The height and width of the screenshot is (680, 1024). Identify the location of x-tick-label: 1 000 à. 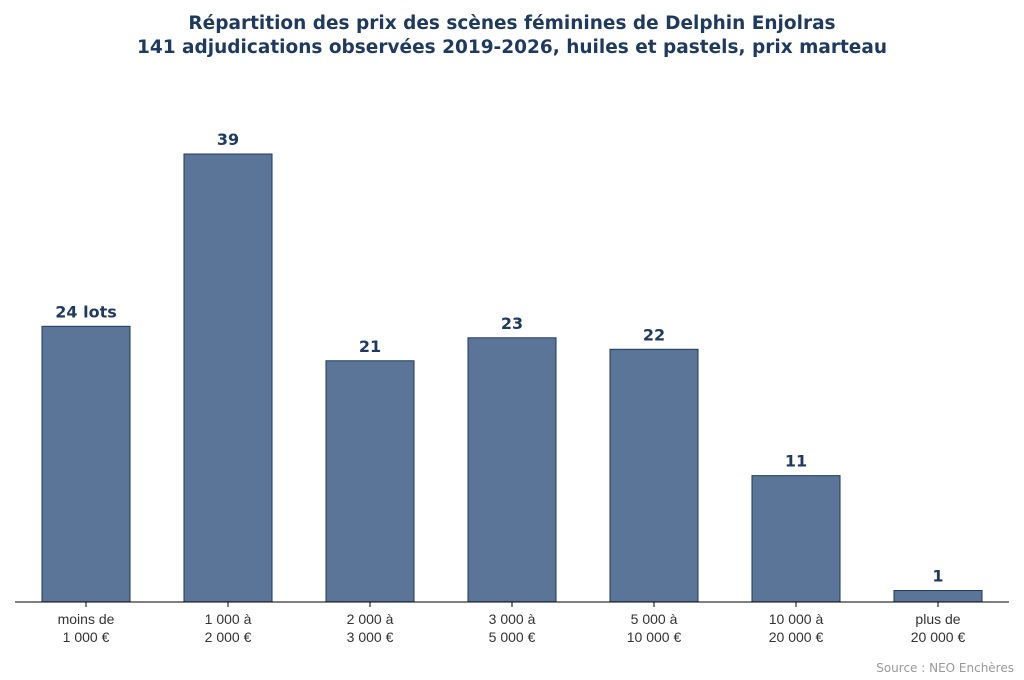
(228, 619).